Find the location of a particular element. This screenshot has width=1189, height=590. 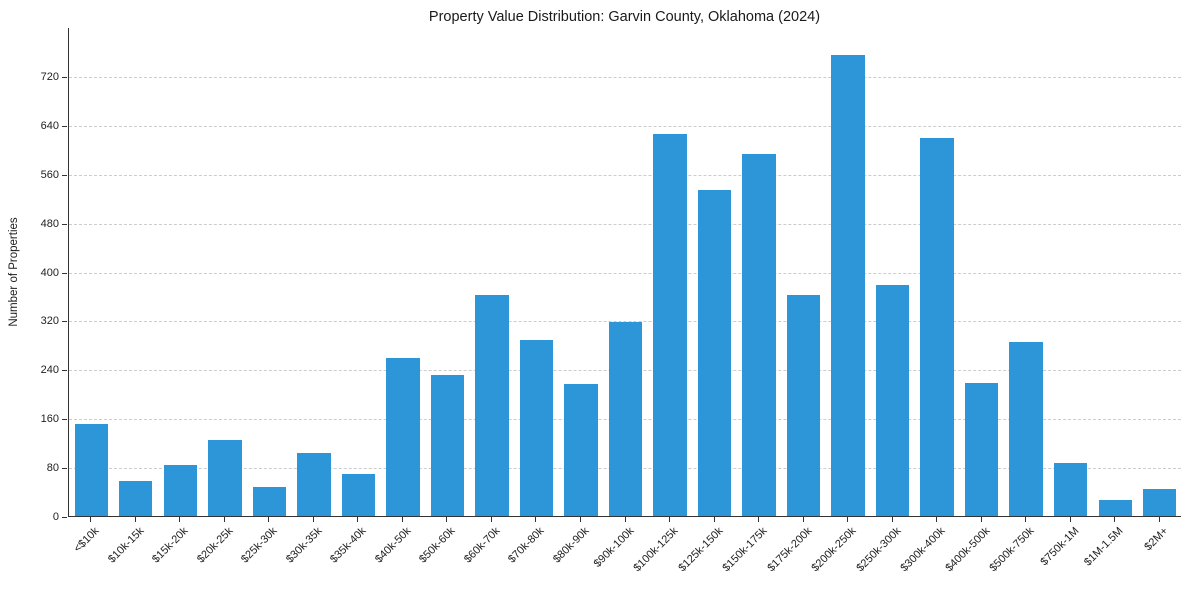

bar-$175k-200k is located at coordinates (803, 405).